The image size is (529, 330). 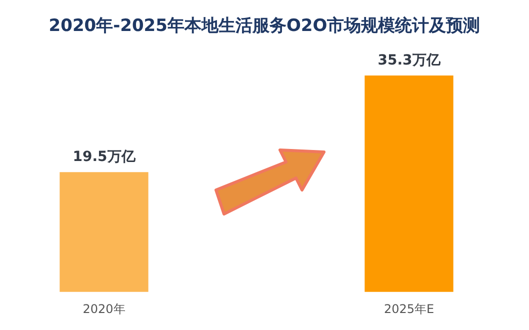 What do you see at coordinates (265, 26) in the screenshot?
I see `chart-title: 2020年-2025年本地生活服务O2O市场规模统计及预测` at bounding box center [265, 26].